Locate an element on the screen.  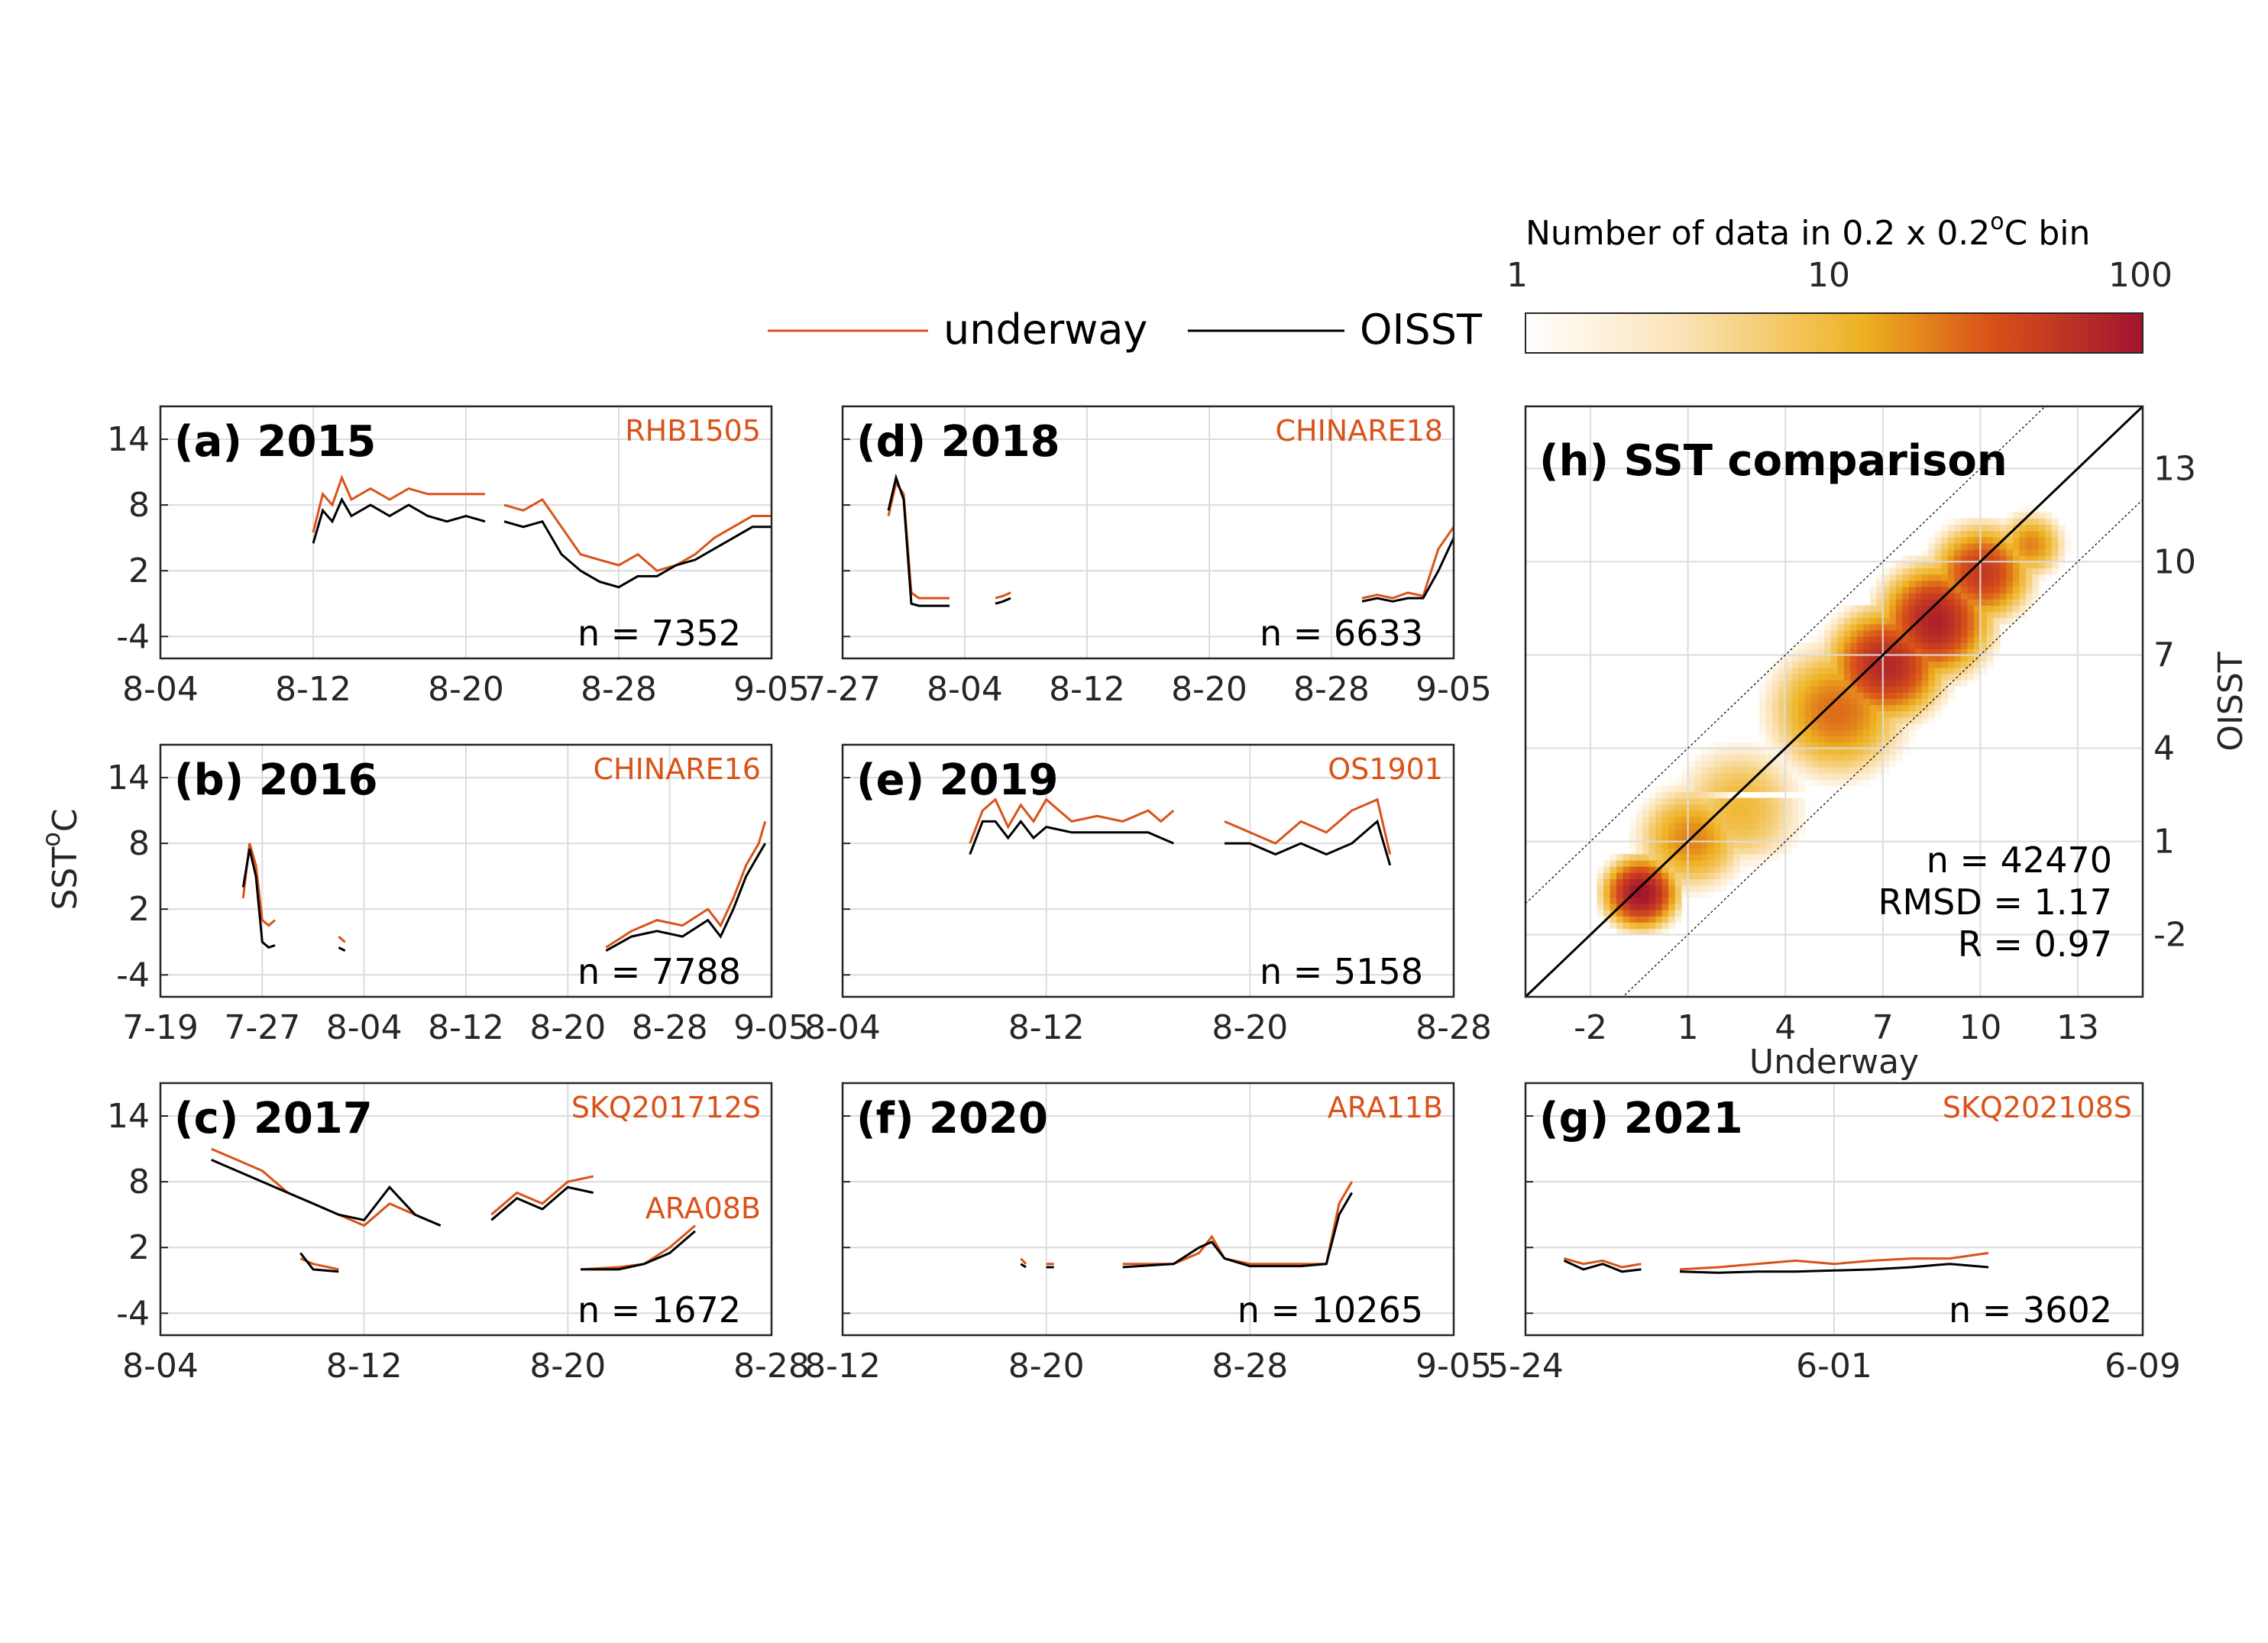
x-tick-label: 13 is located at coordinates (2077, 1027).